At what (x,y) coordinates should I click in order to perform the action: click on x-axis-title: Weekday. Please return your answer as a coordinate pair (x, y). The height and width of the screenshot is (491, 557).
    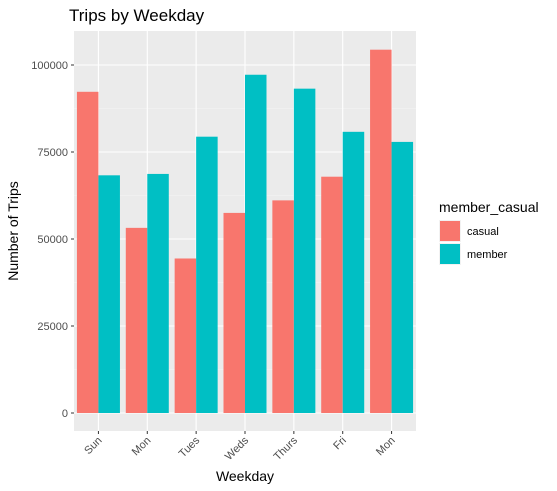
    Looking at the image, I should click on (245, 476).